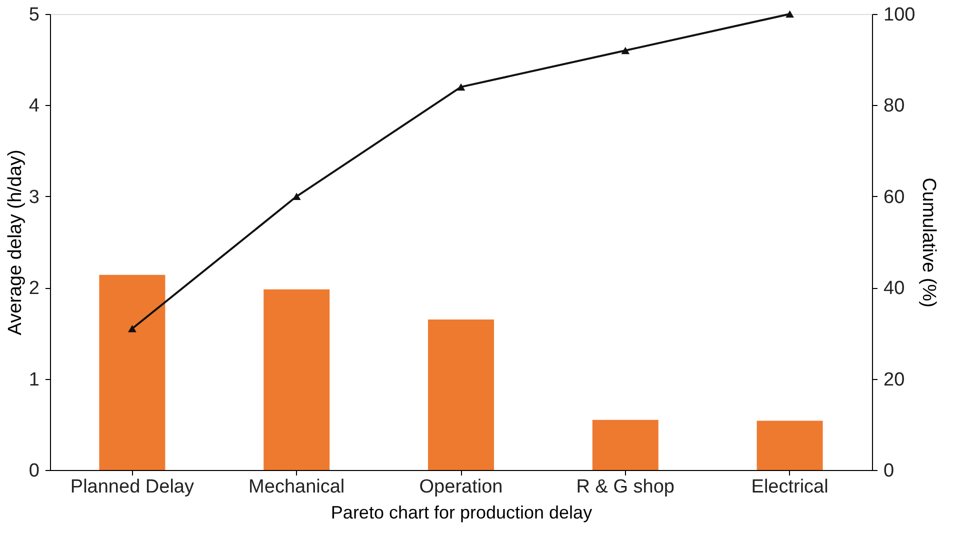 This screenshot has height=548, width=959. What do you see at coordinates (34, 471) in the screenshot?
I see `y-tick-label: 0` at bounding box center [34, 471].